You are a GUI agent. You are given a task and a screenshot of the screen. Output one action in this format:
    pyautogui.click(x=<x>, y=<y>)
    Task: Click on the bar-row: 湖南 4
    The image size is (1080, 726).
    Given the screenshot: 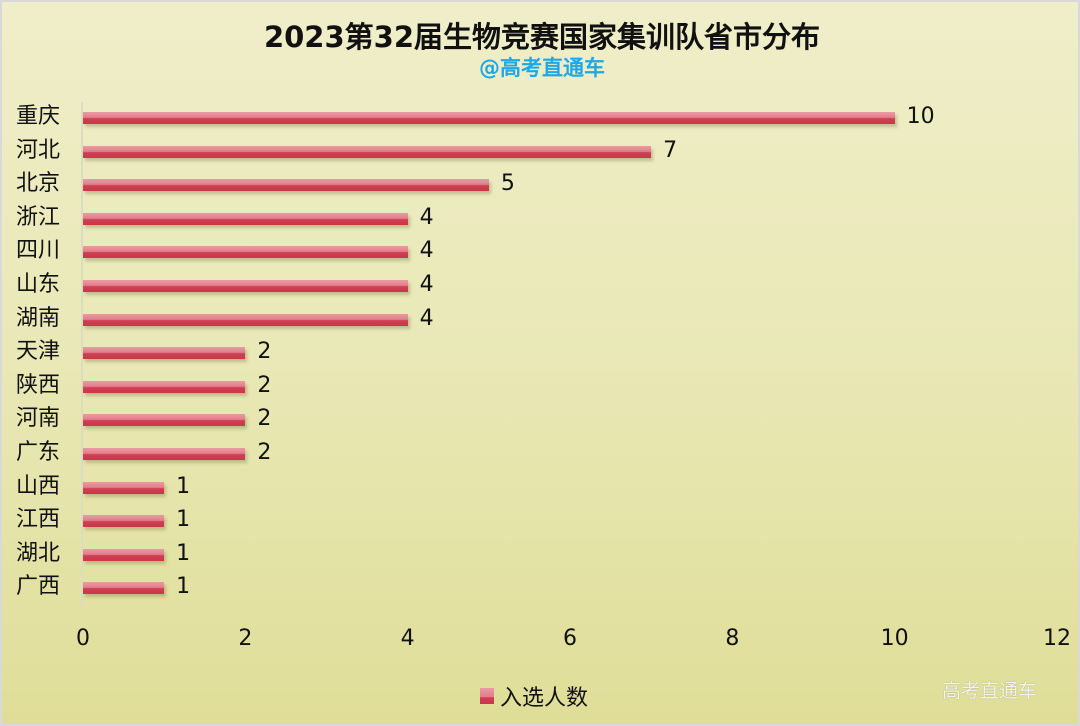 What is the action you would take?
    pyautogui.click(x=541, y=319)
    